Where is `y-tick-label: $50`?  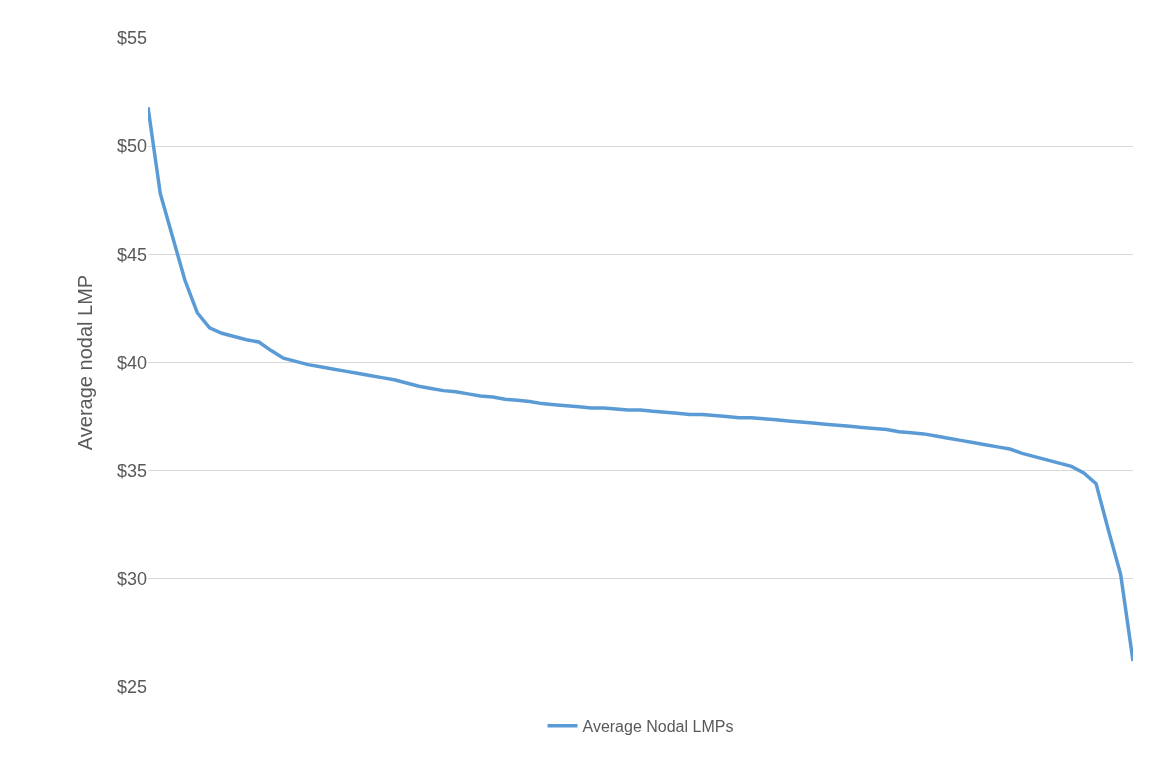 y-tick-label: $50 is located at coordinates (131, 146).